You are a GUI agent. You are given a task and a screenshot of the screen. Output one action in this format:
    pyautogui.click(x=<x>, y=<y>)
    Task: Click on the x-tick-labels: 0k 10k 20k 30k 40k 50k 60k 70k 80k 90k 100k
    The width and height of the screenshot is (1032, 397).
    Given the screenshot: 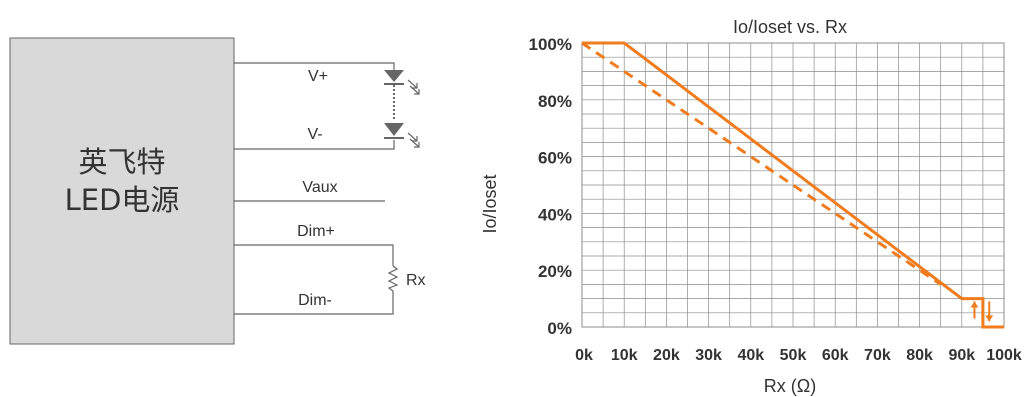 What is the action you would take?
    pyautogui.click(x=798, y=355)
    